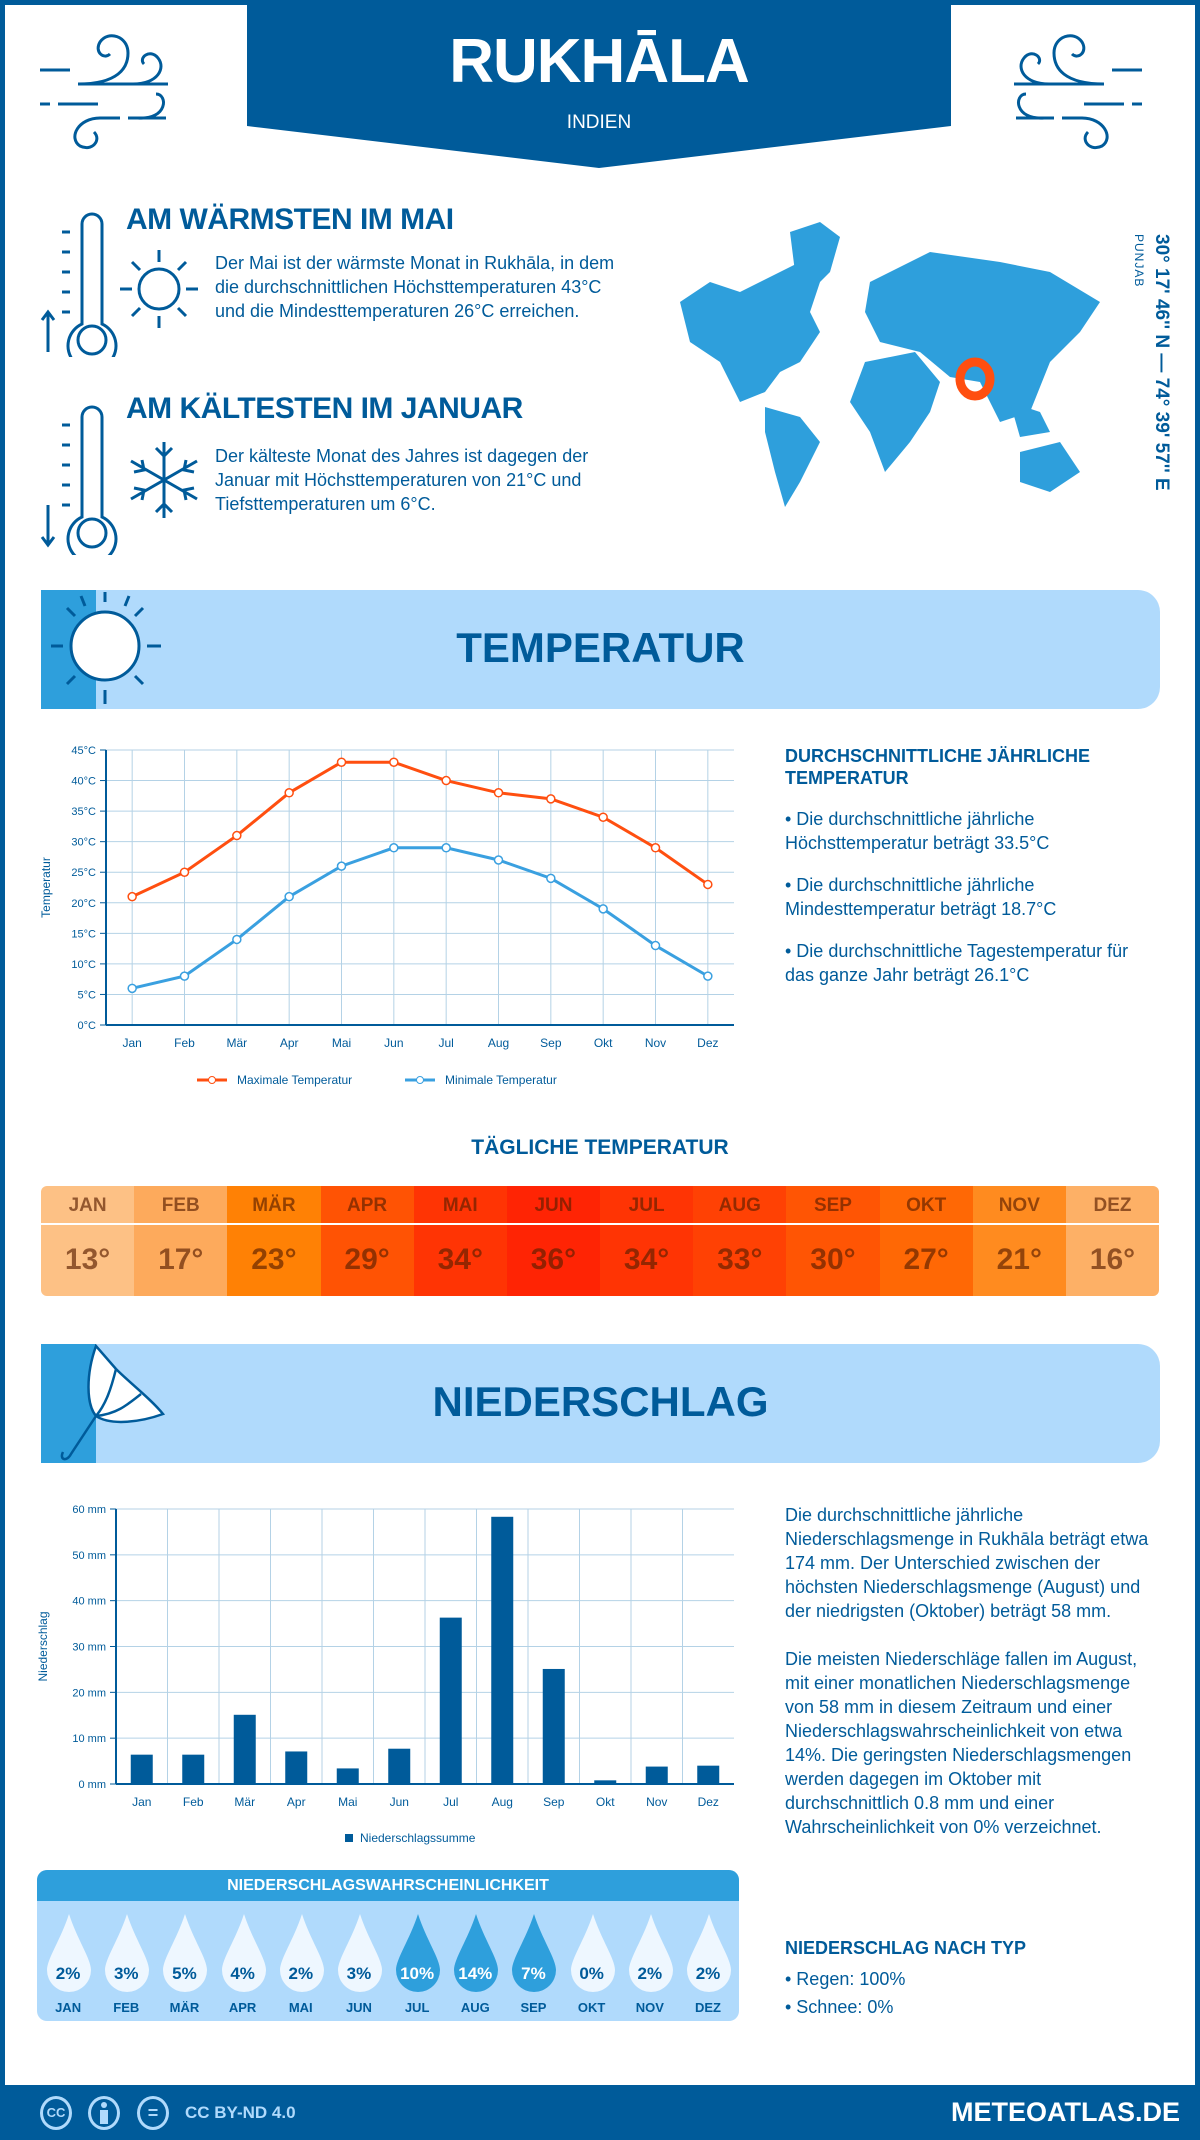 The image size is (1200, 2140). Describe the element at coordinates (708, 1961) in the screenshot. I see `drop-dez: 2% DEZ` at that location.